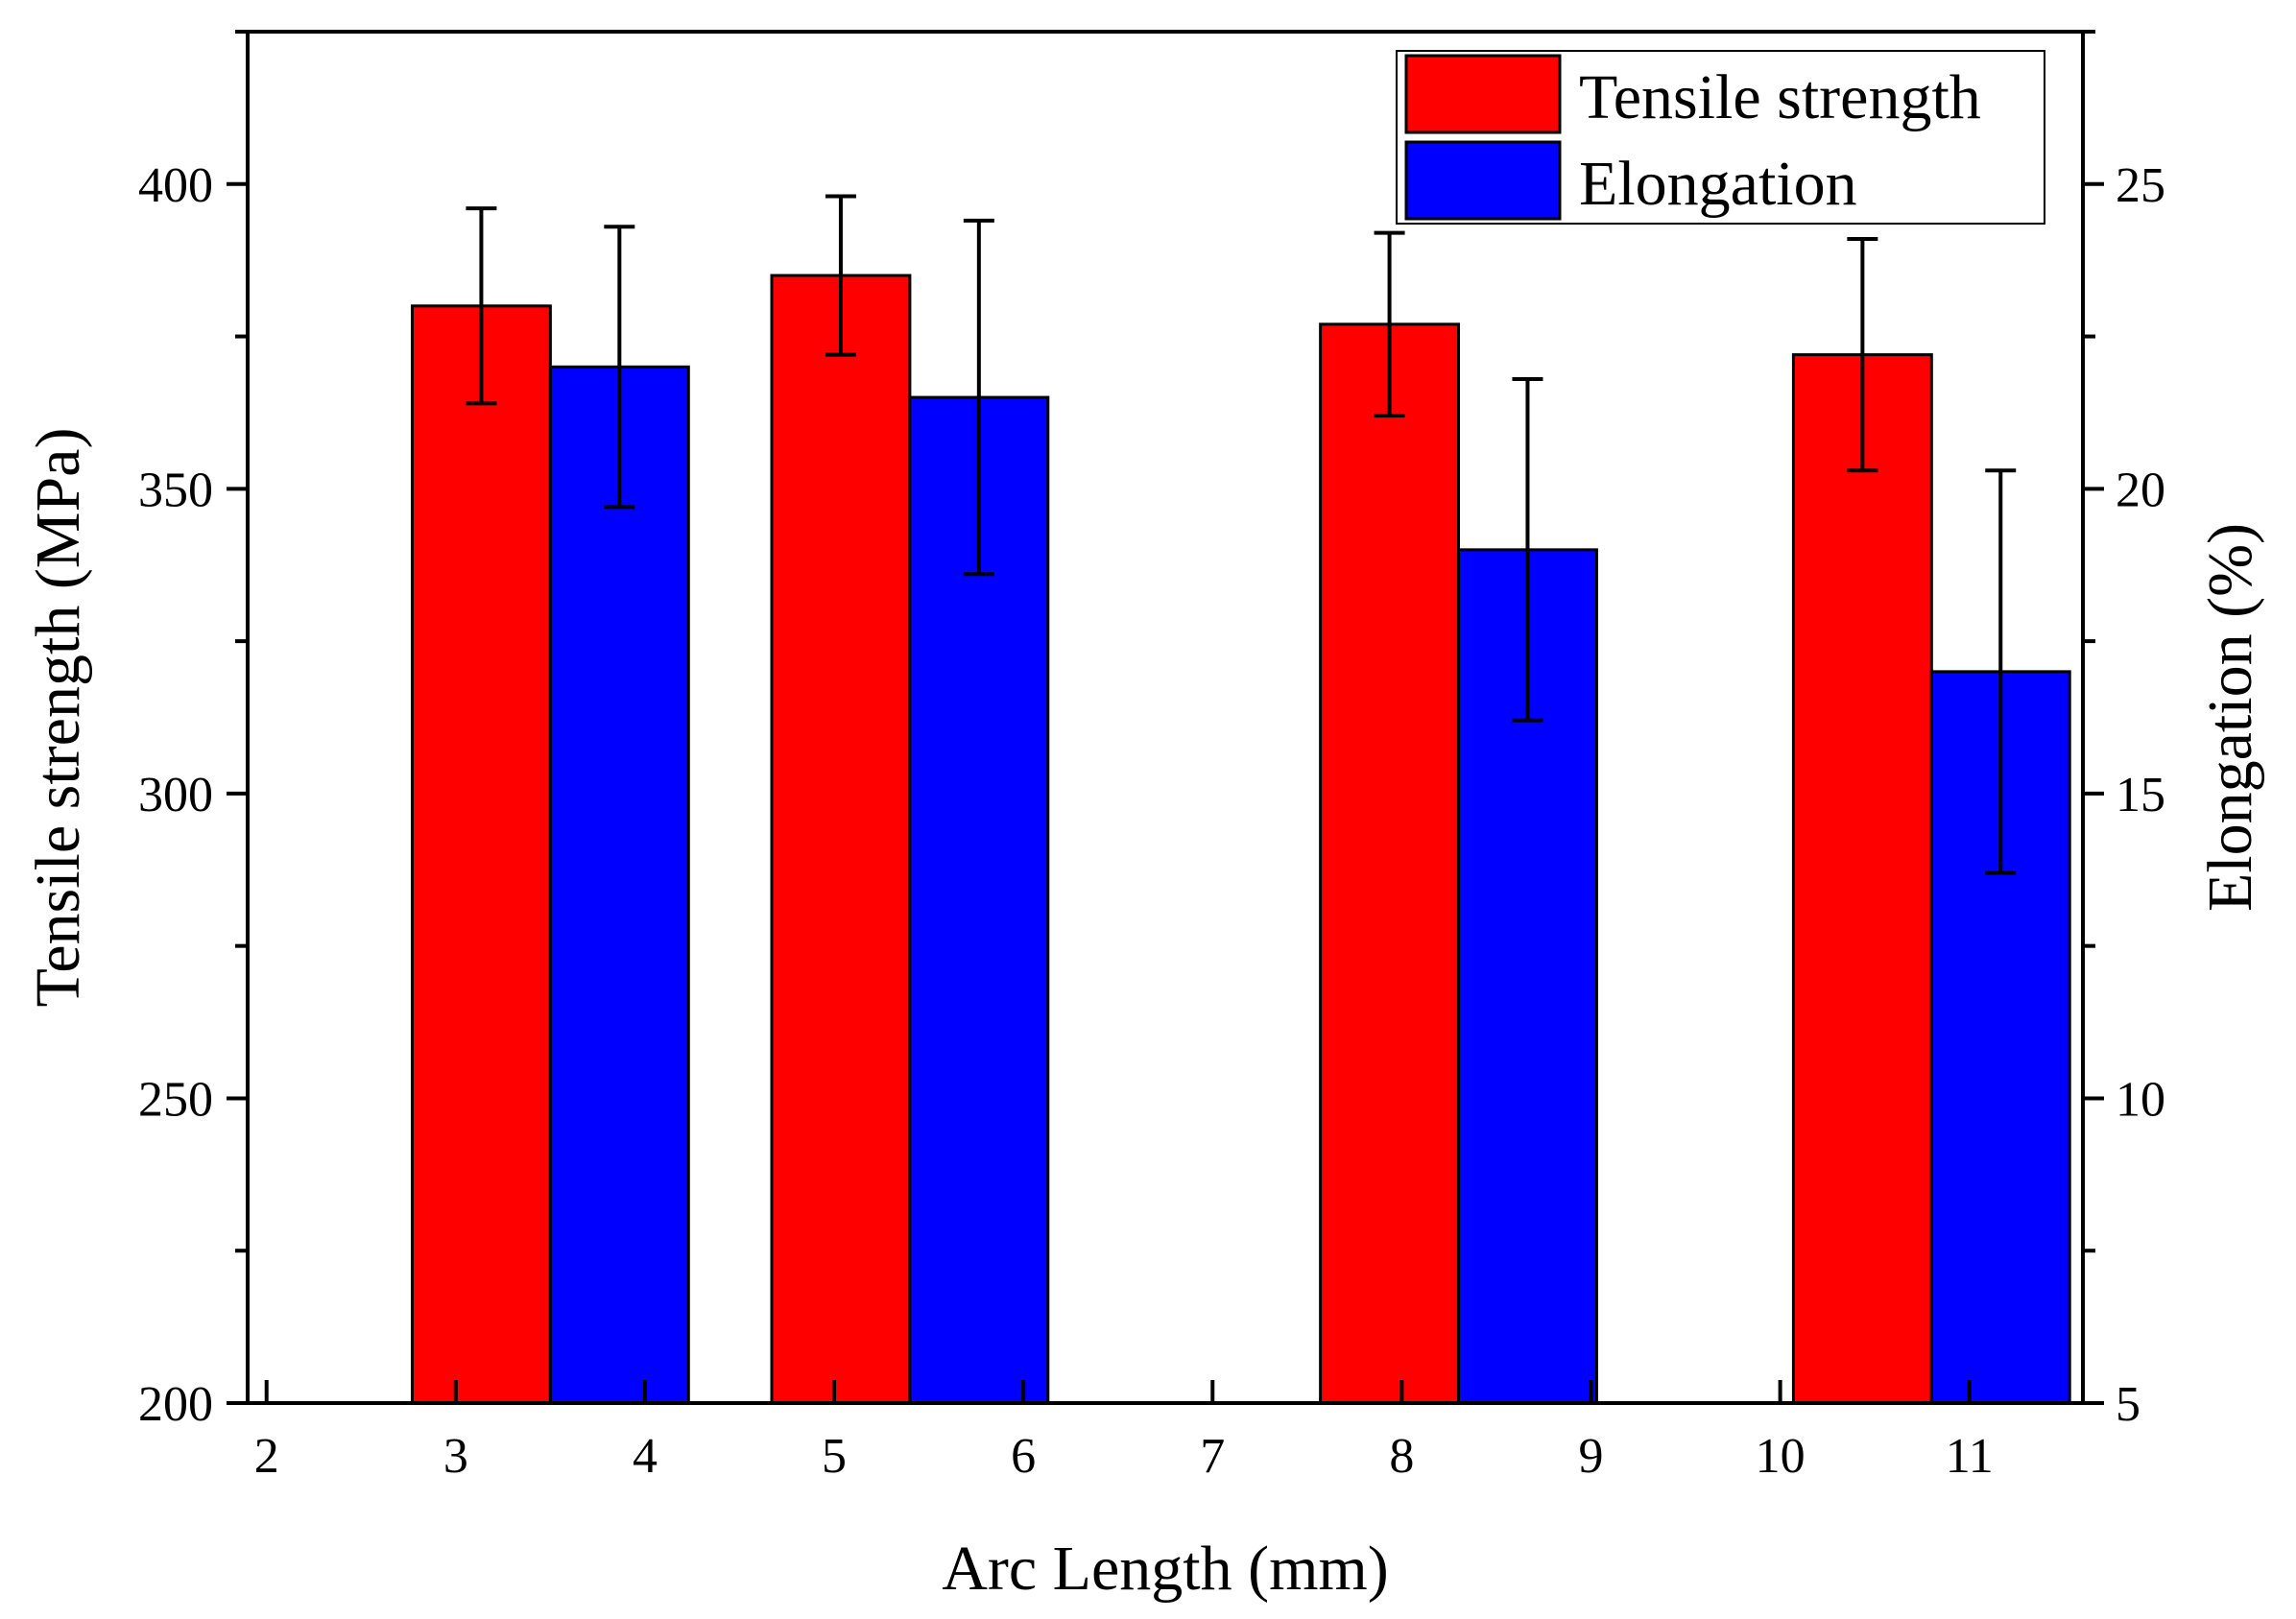 This screenshot has width=2296, height=1619. What do you see at coordinates (1483, 180) in the screenshot?
I see `legend-swatch-elongation` at bounding box center [1483, 180].